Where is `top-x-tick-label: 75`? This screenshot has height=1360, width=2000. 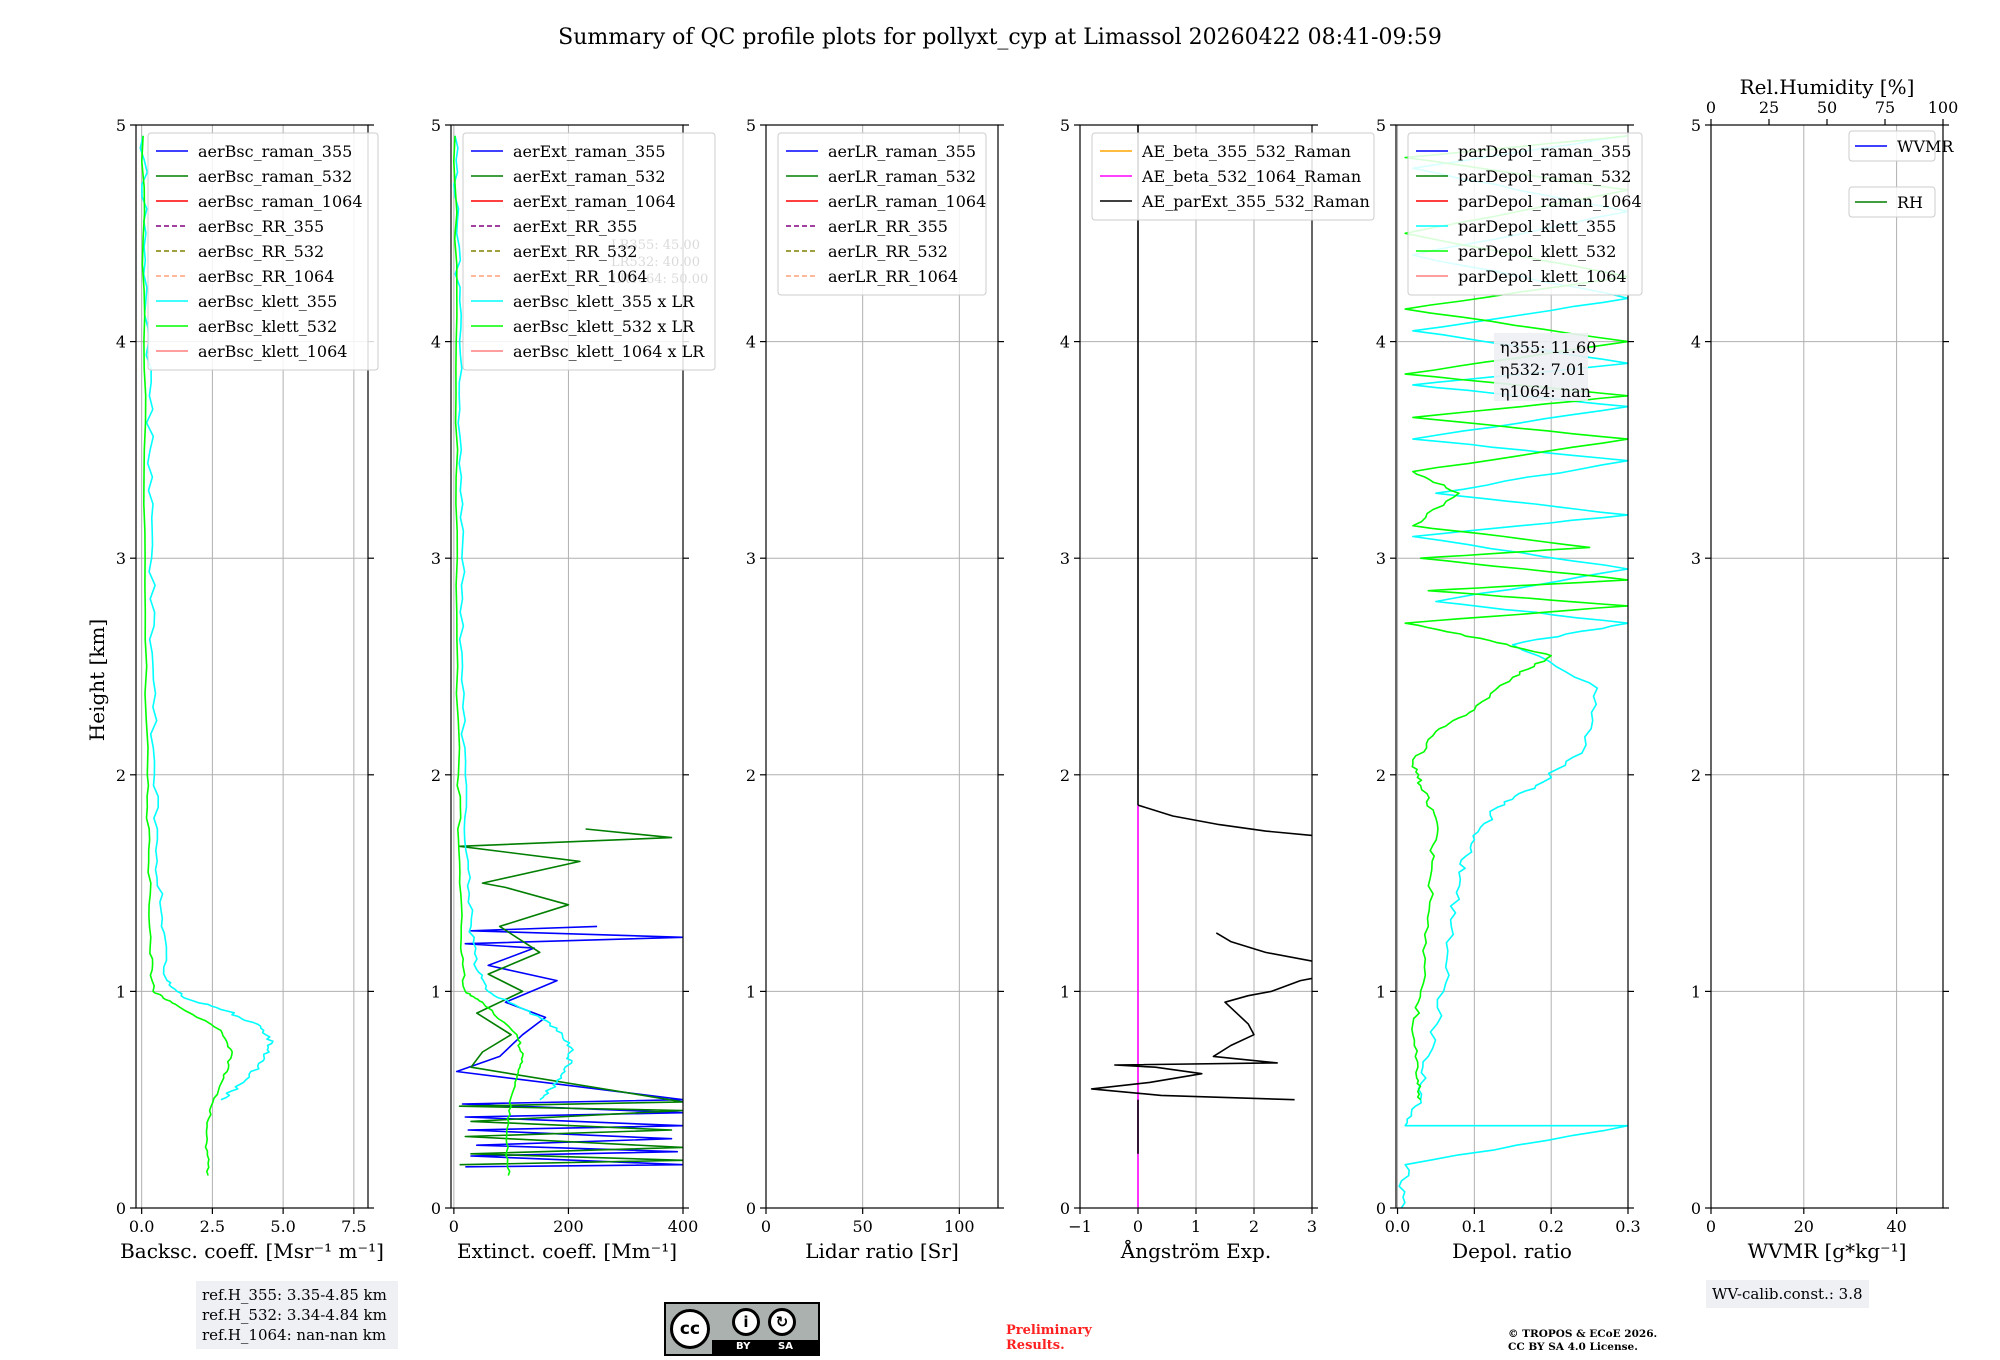 top-x-tick-label: 75 is located at coordinates (1885, 107).